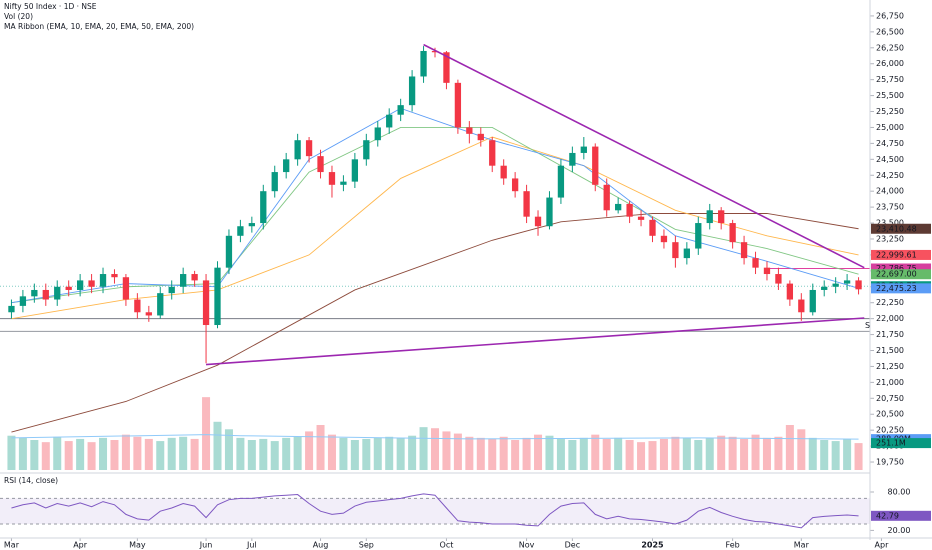 The width and height of the screenshot is (932, 550). I want to click on y-tick-label: 23,250, so click(890, 238).